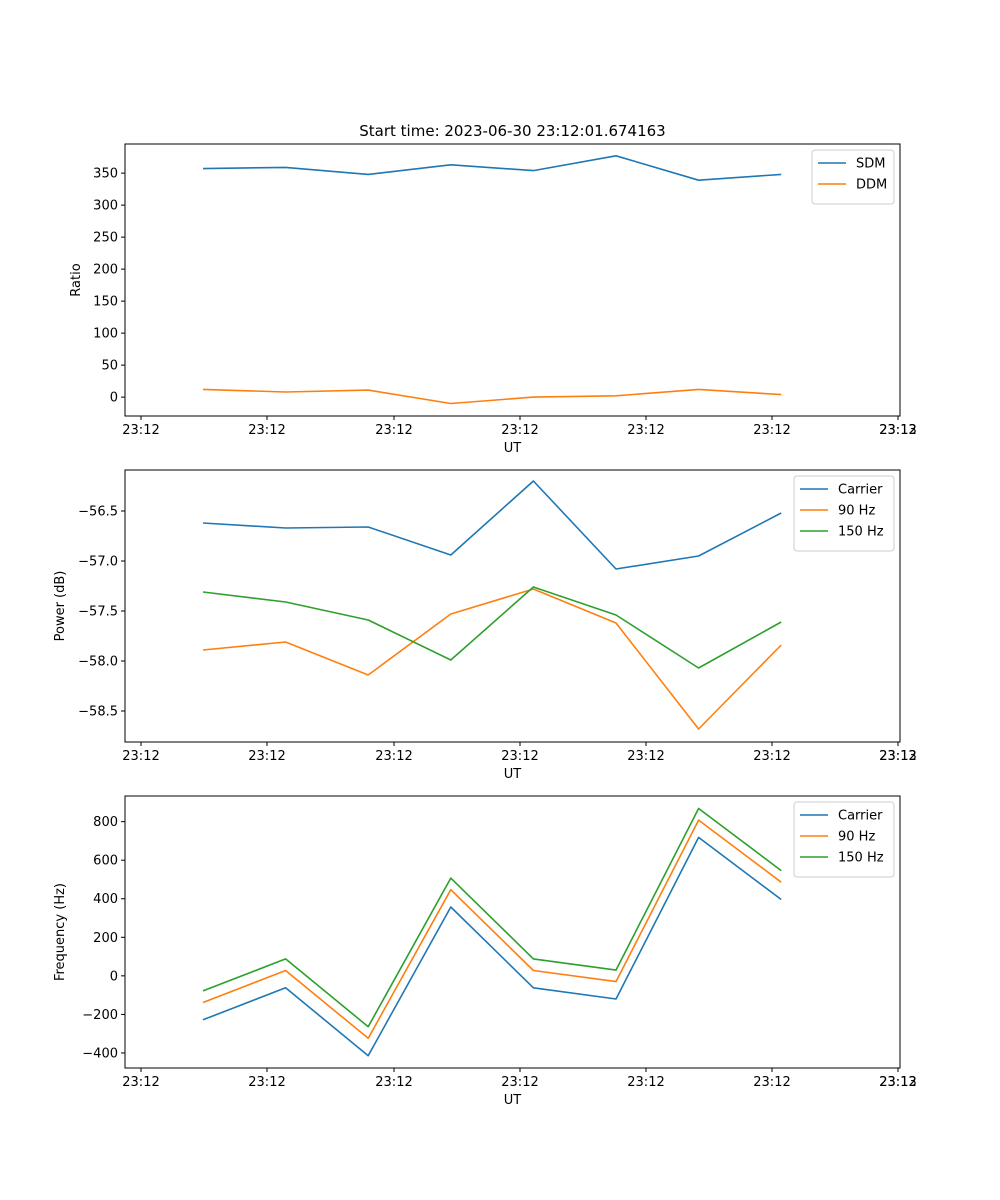 The image size is (1000, 1200). What do you see at coordinates (870, 164) in the screenshot?
I see `legend-label: SDM` at bounding box center [870, 164].